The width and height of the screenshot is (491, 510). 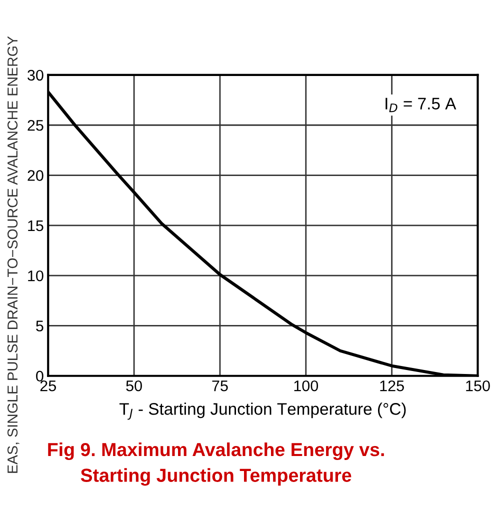 I want to click on y-tick-label: 15, so click(x=36, y=226).